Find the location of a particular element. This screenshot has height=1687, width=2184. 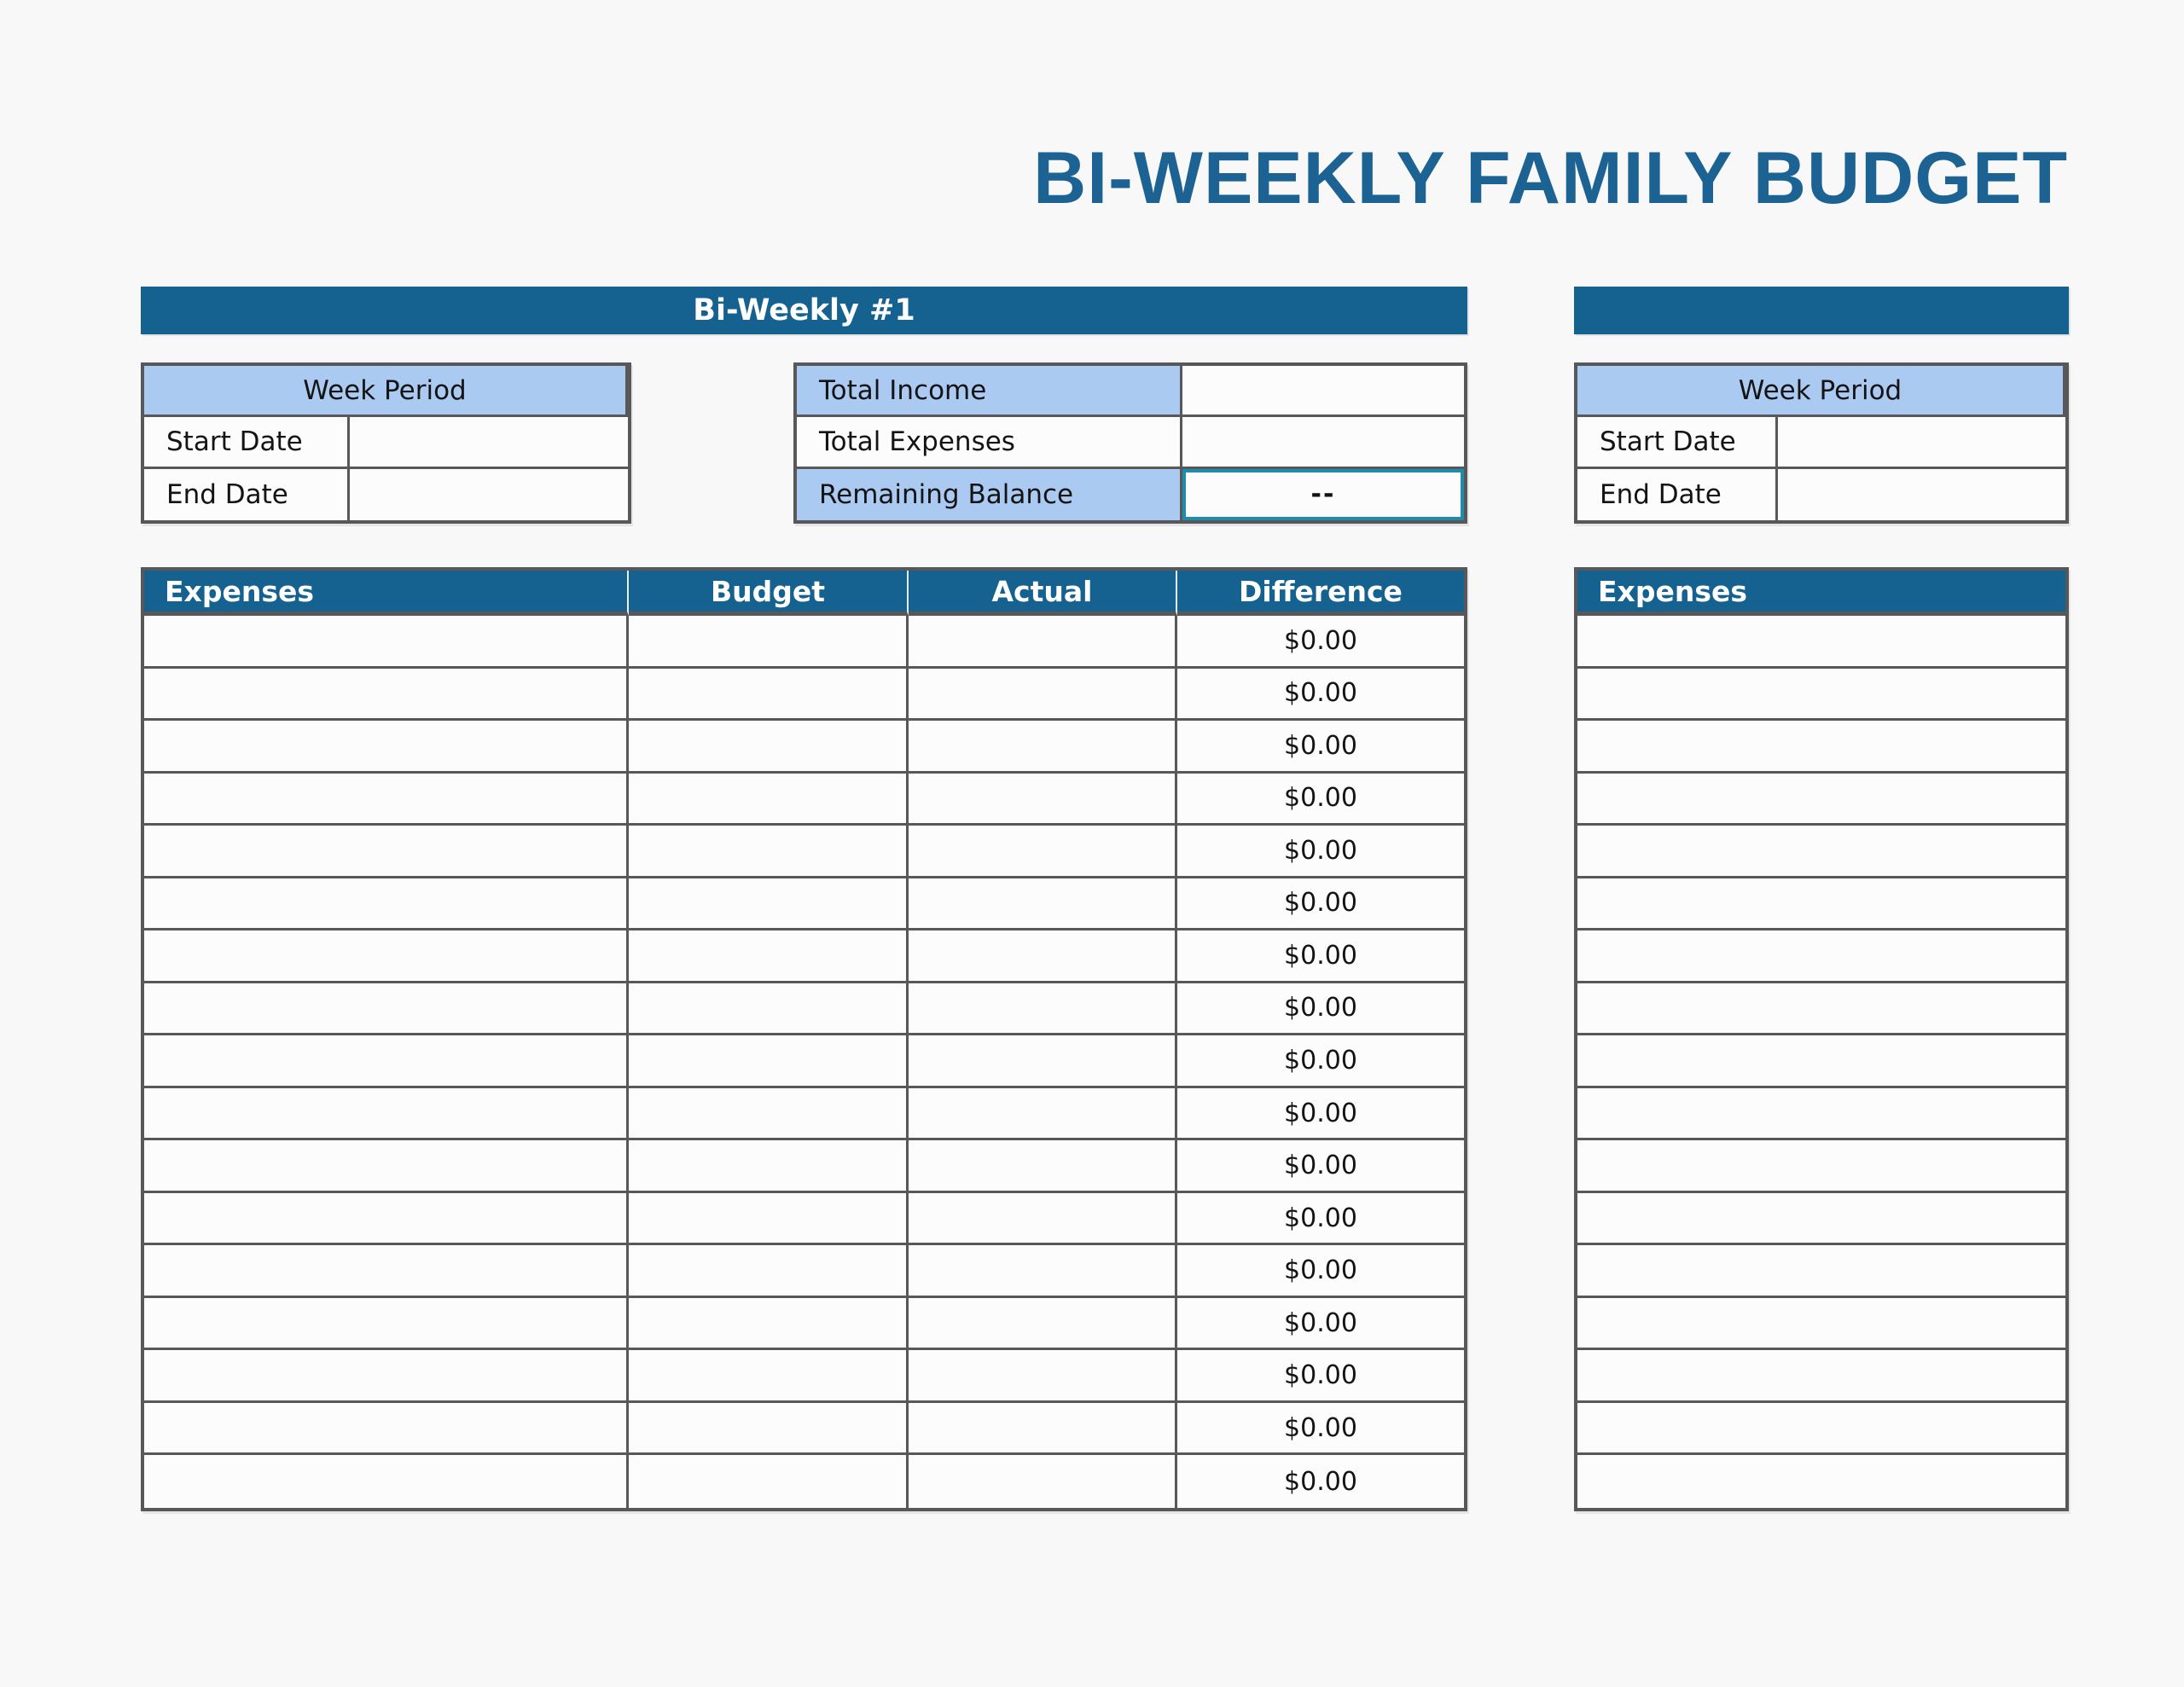

total-income-value-cell is located at coordinates (1323, 392).